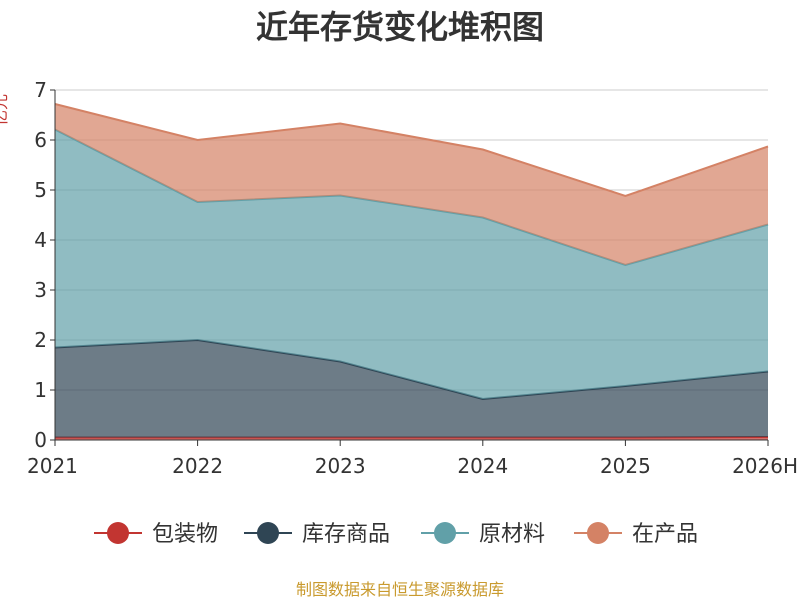 The height and width of the screenshot is (600, 800). I want to click on y-tick-label: 7, so click(40, 90).